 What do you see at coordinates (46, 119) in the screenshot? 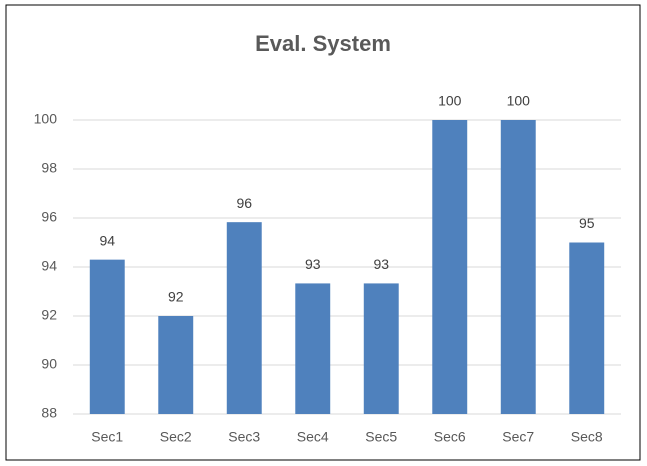
I see `y-tick-label: 100` at bounding box center [46, 119].